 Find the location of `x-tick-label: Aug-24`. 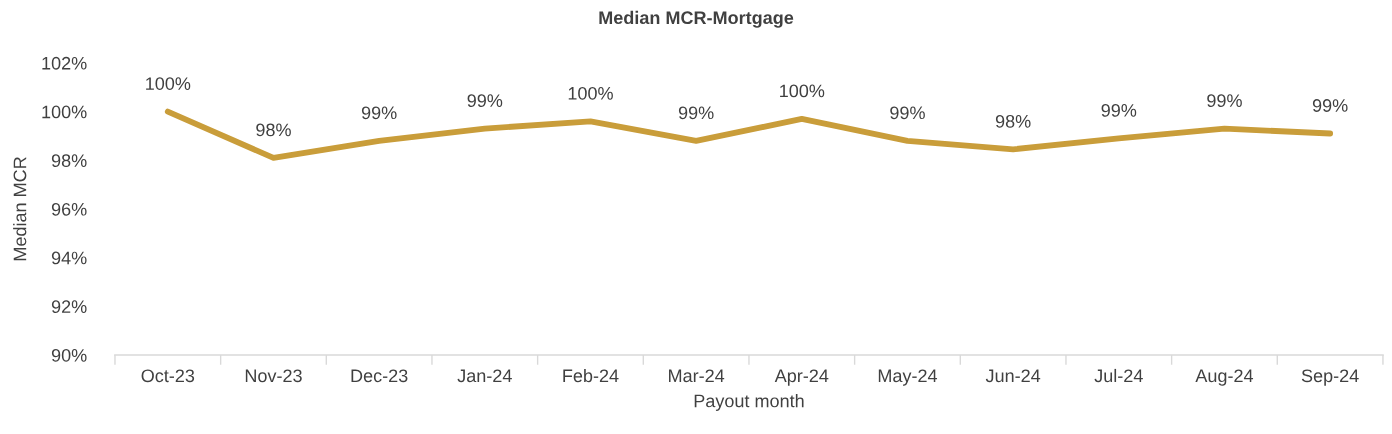

x-tick-label: Aug-24 is located at coordinates (1224, 377).